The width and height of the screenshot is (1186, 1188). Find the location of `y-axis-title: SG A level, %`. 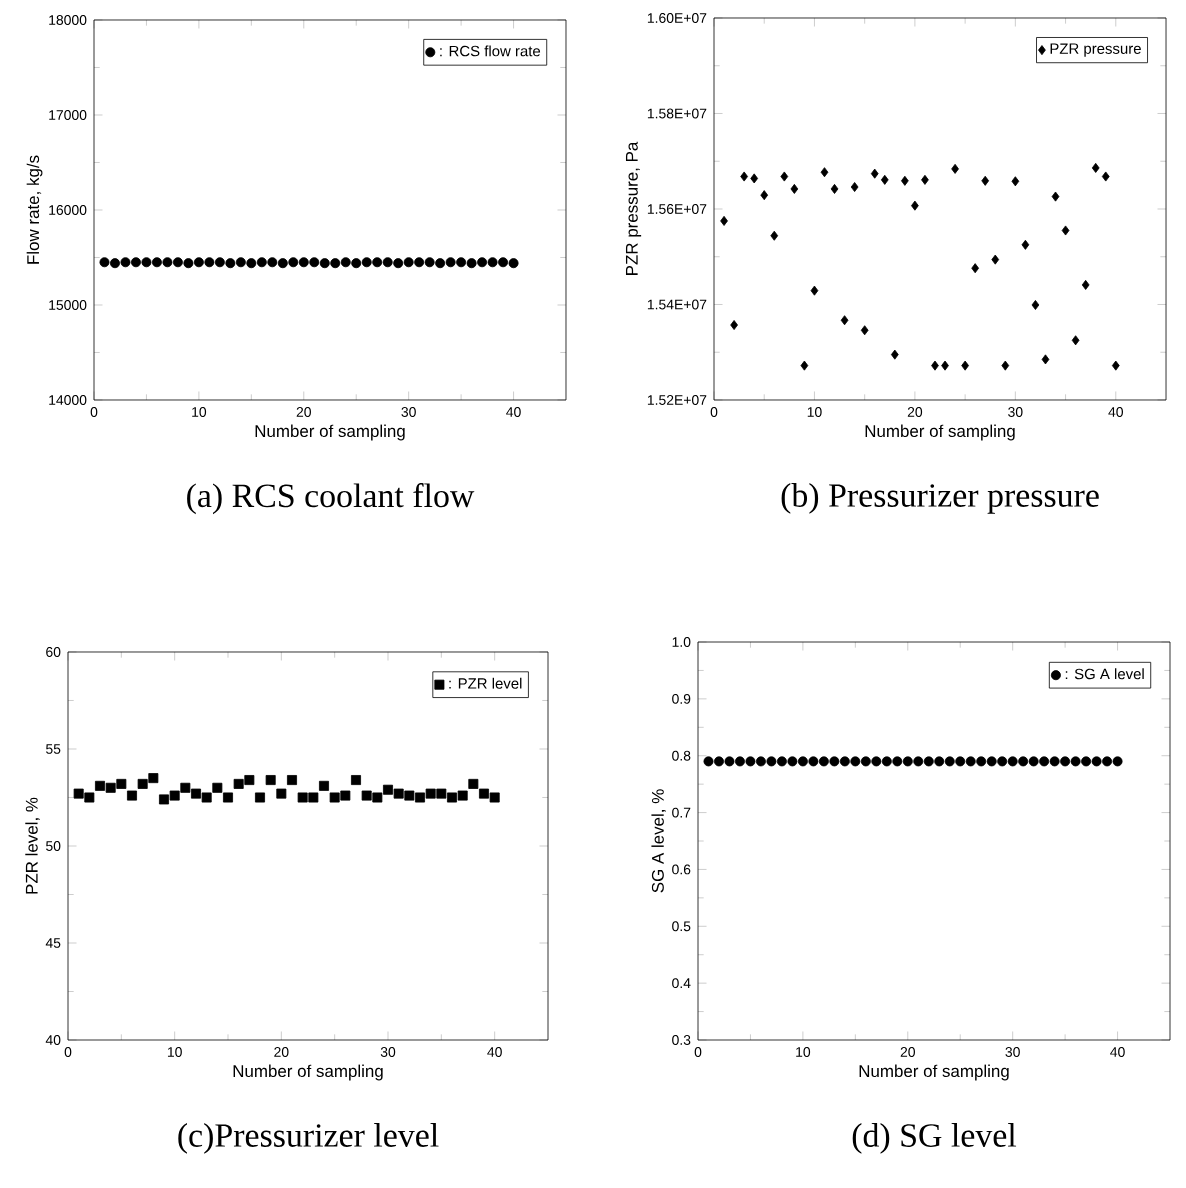

y-axis-title: SG A level, % is located at coordinates (658, 841).